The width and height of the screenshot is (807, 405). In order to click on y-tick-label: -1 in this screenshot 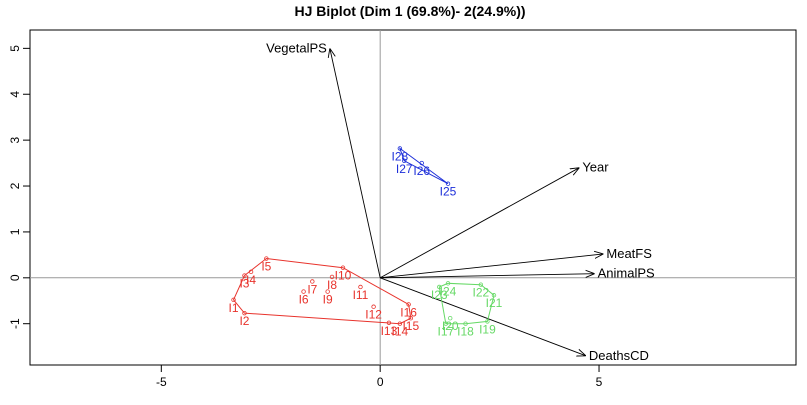, I will do `click(15, 323)`.